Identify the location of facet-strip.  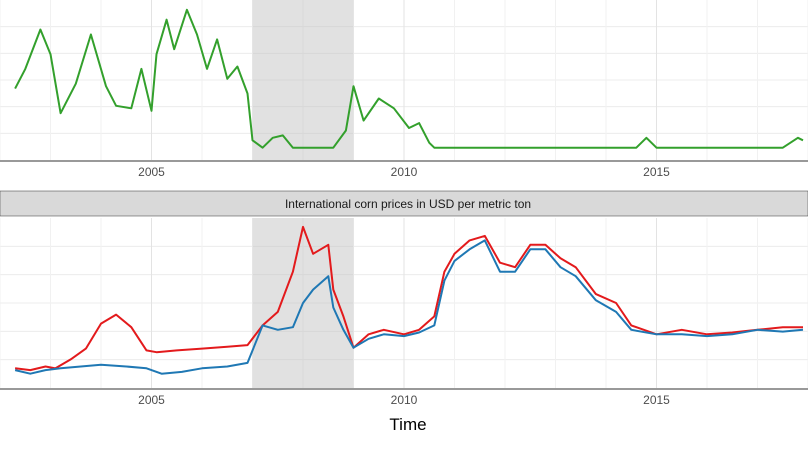
(404, 203).